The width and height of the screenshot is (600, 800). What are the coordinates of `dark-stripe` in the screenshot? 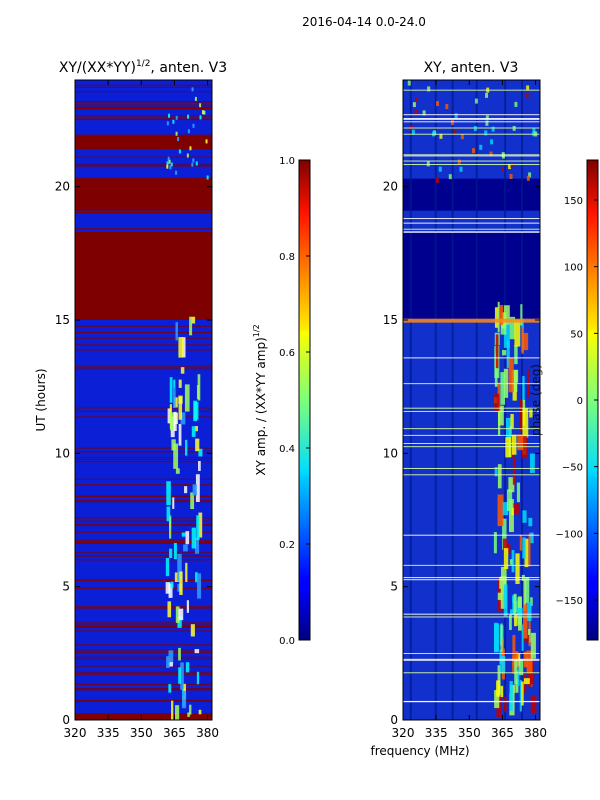 It's located at (476, 400).